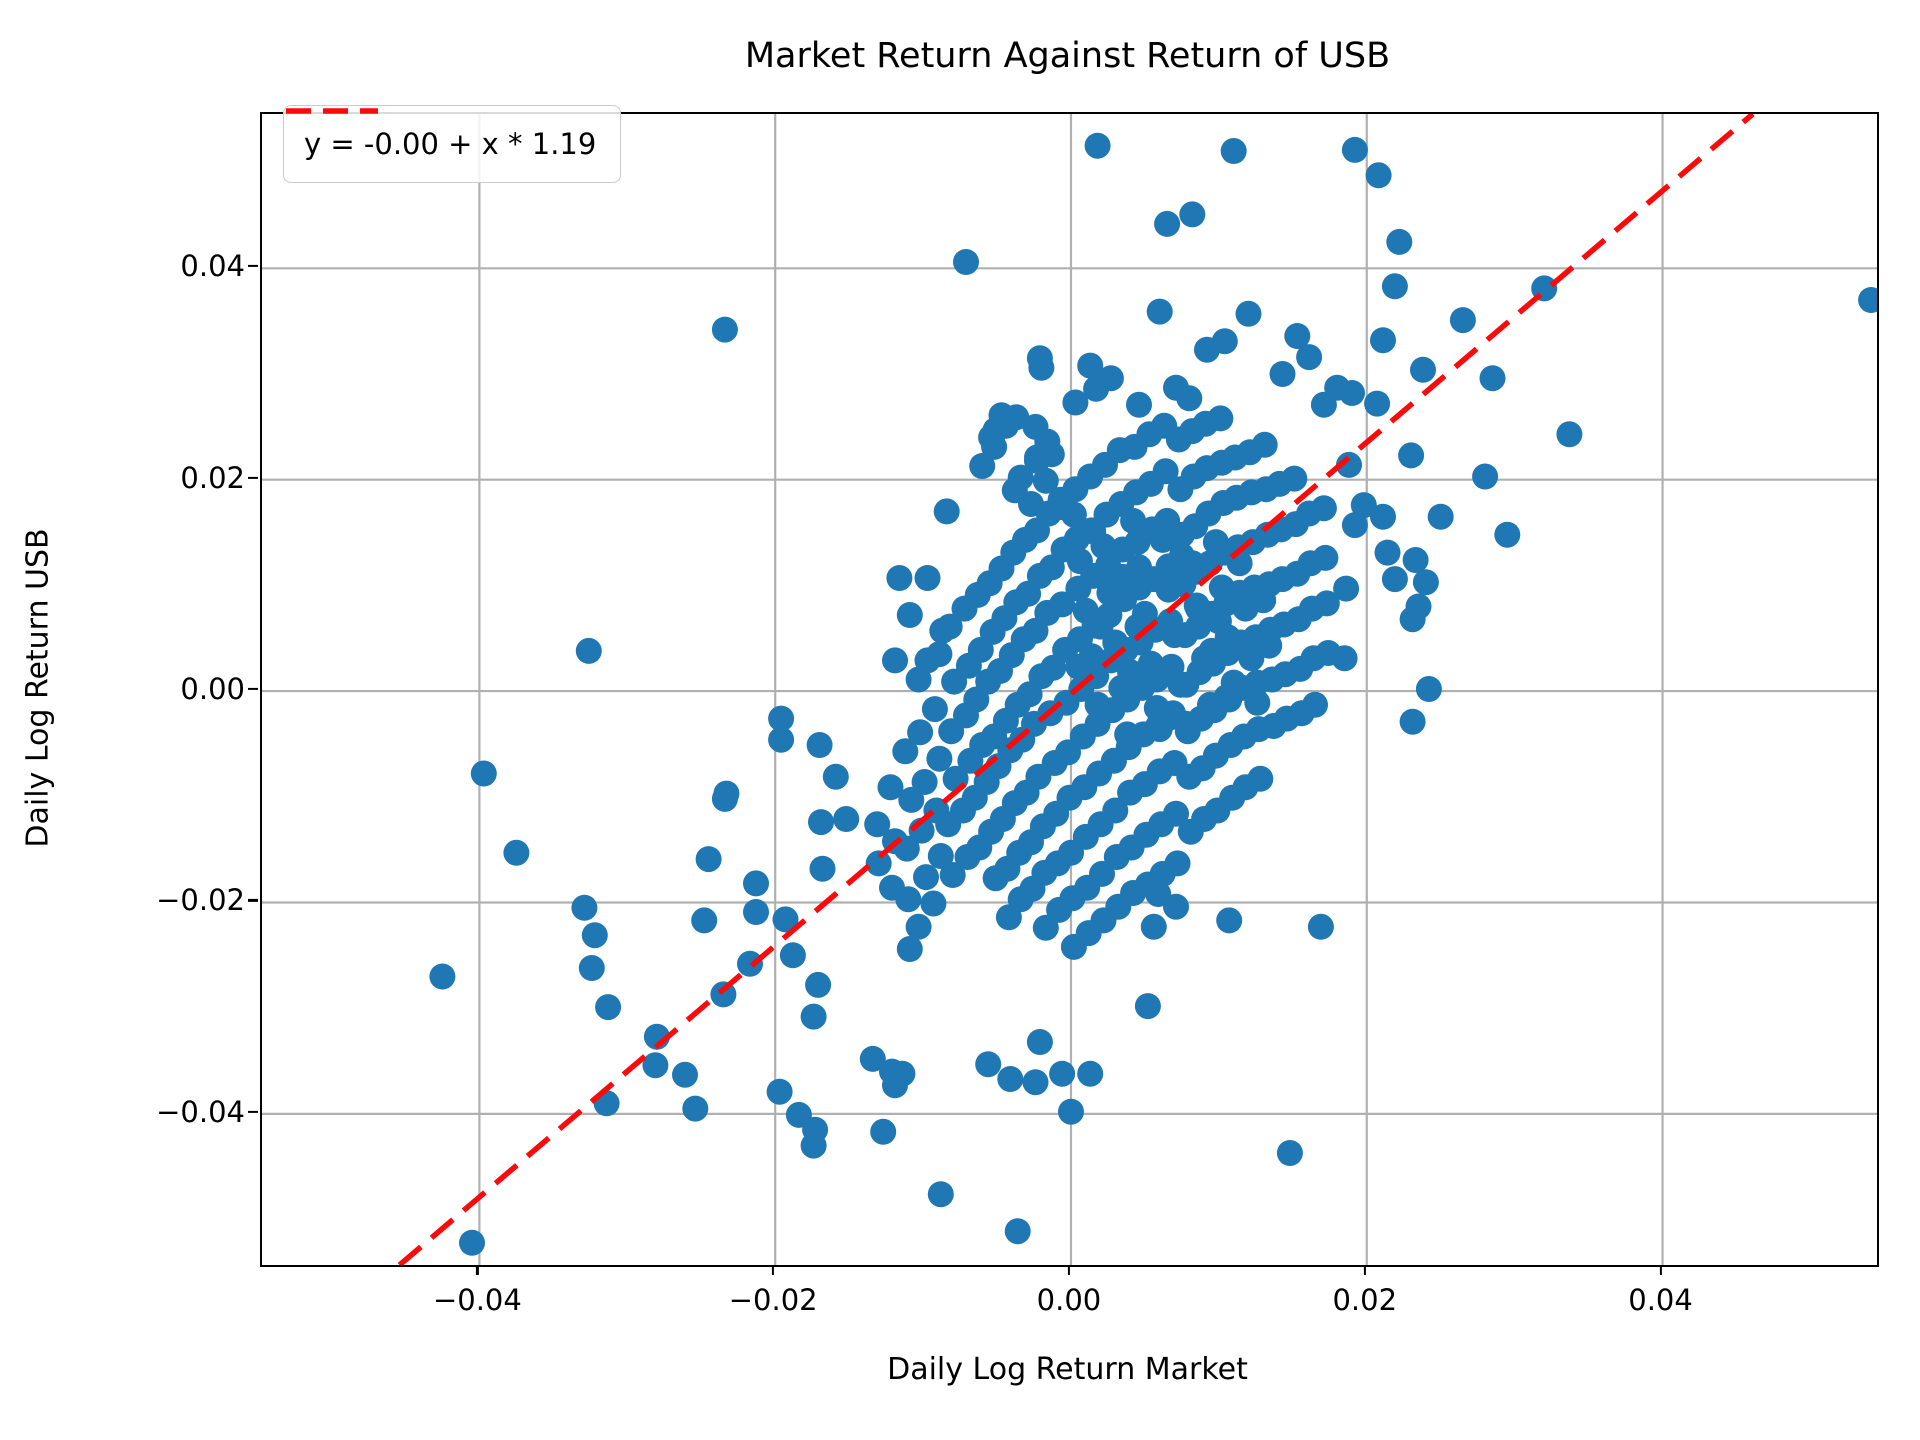 This screenshot has height=1440, width=1920. I want to click on legend: y = -0.00 + x * 1.19, so click(452, 144).